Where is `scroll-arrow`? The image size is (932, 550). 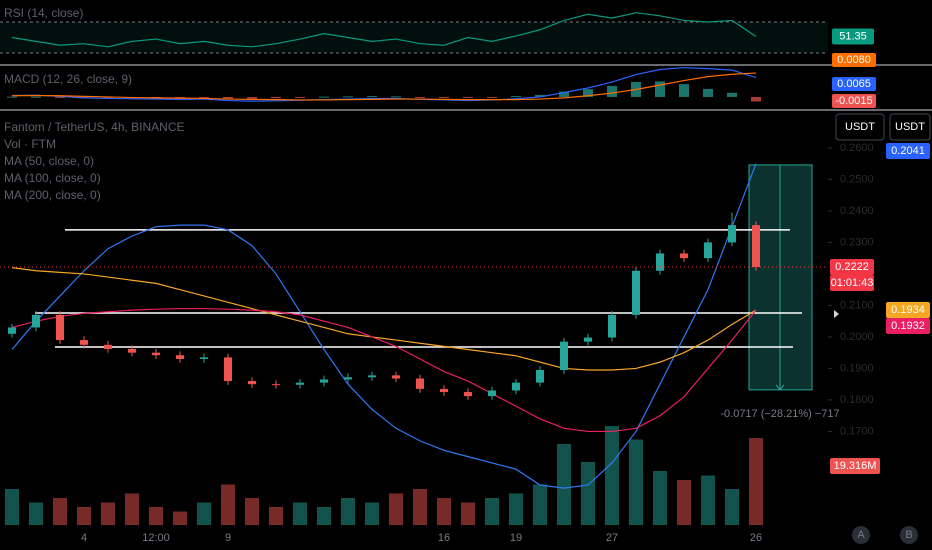
scroll-arrow is located at coordinates (836, 314).